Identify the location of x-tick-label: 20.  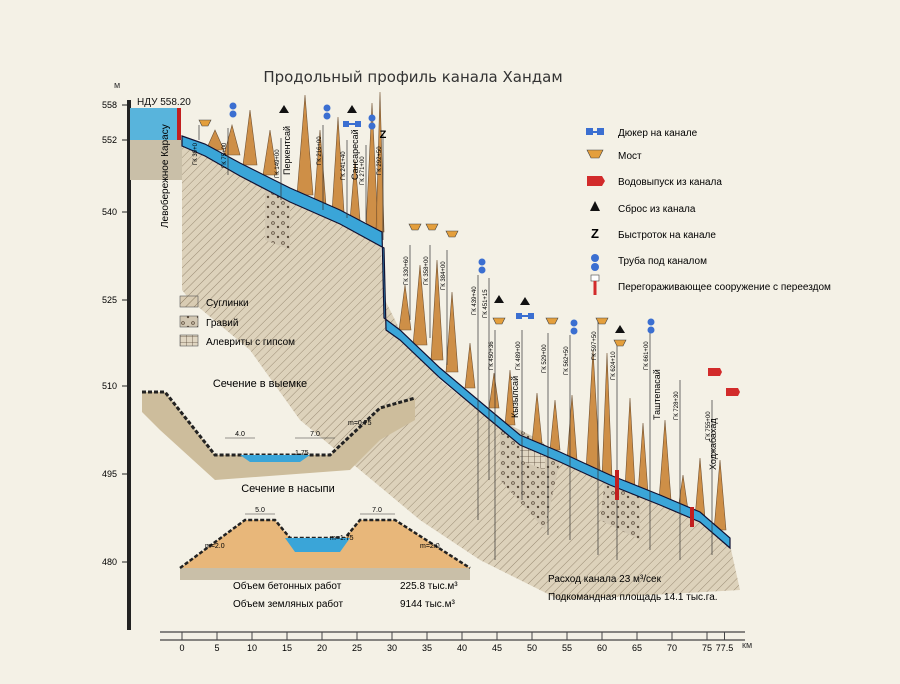
(322, 648).